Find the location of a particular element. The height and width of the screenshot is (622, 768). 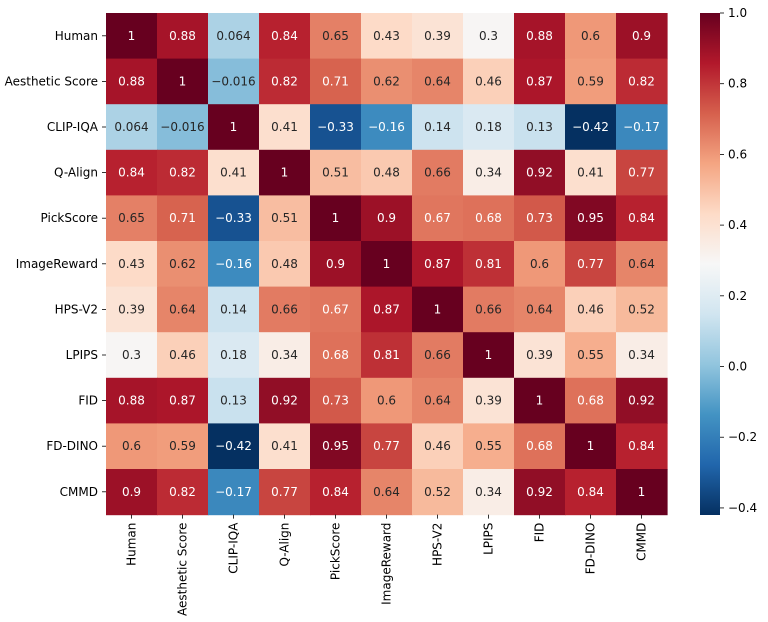

cell-value-label: 0.3 is located at coordinates (488, 36).